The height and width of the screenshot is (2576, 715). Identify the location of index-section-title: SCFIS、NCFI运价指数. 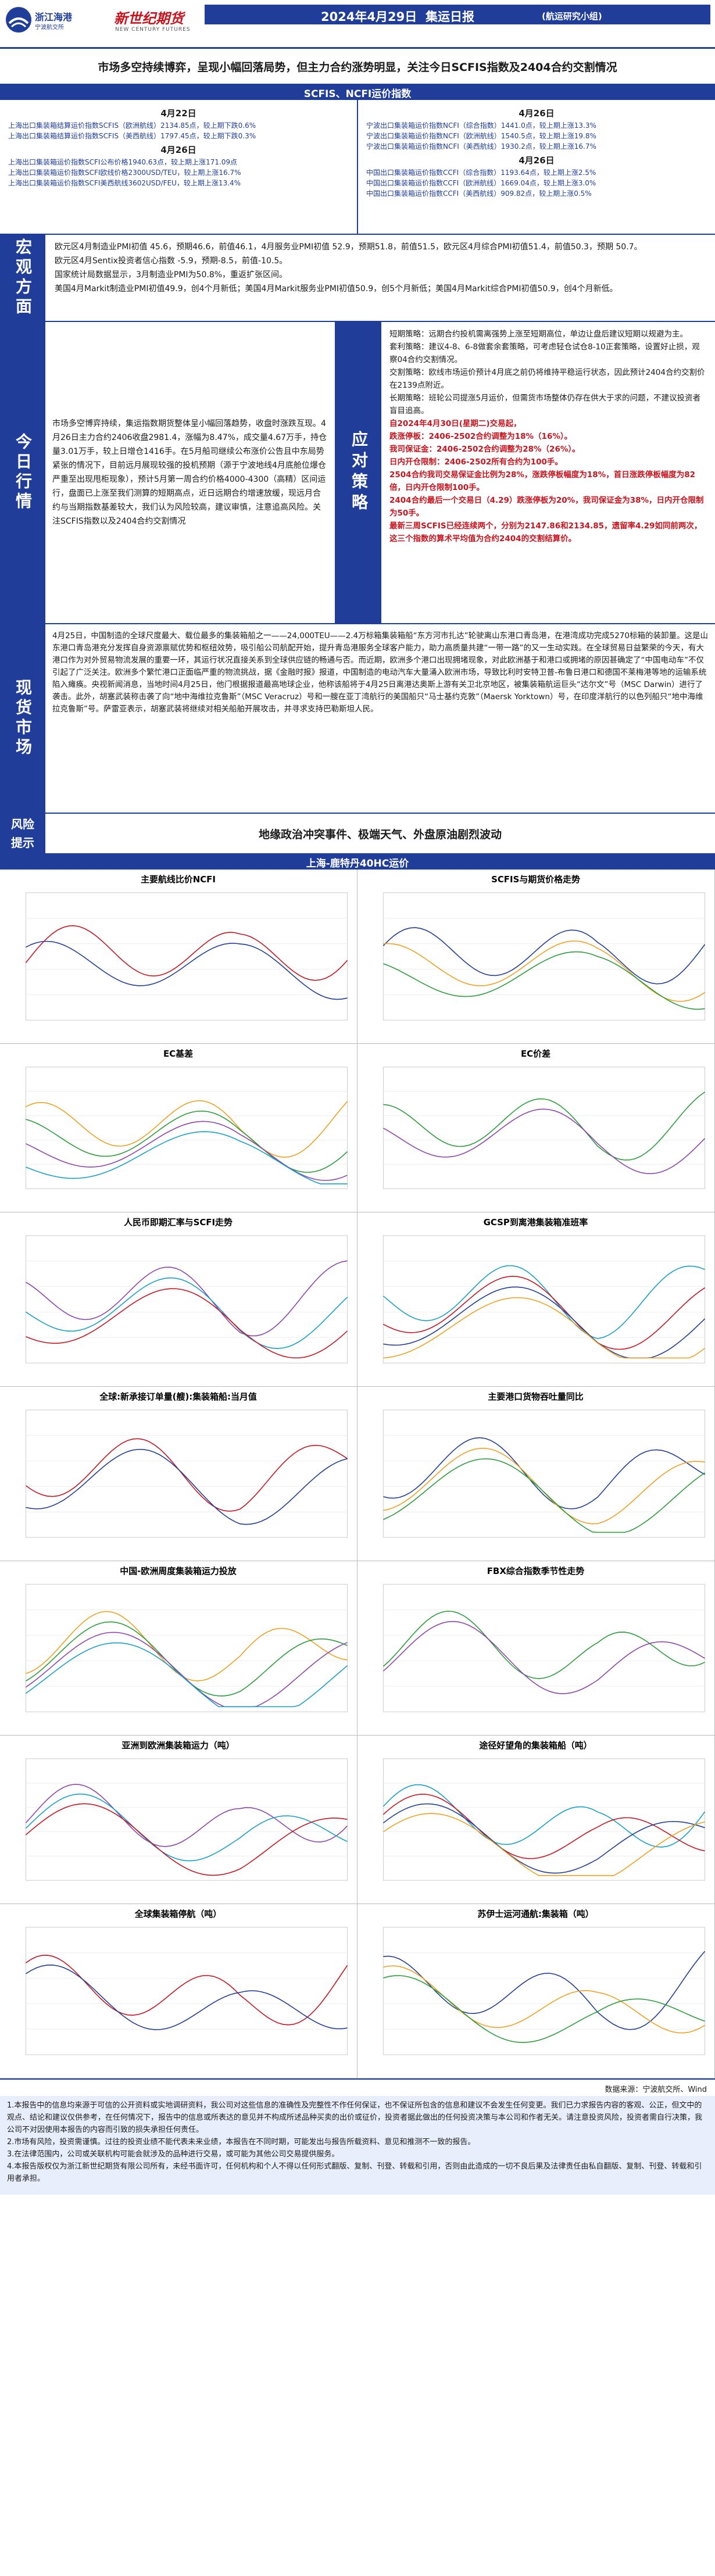
(357, 93).